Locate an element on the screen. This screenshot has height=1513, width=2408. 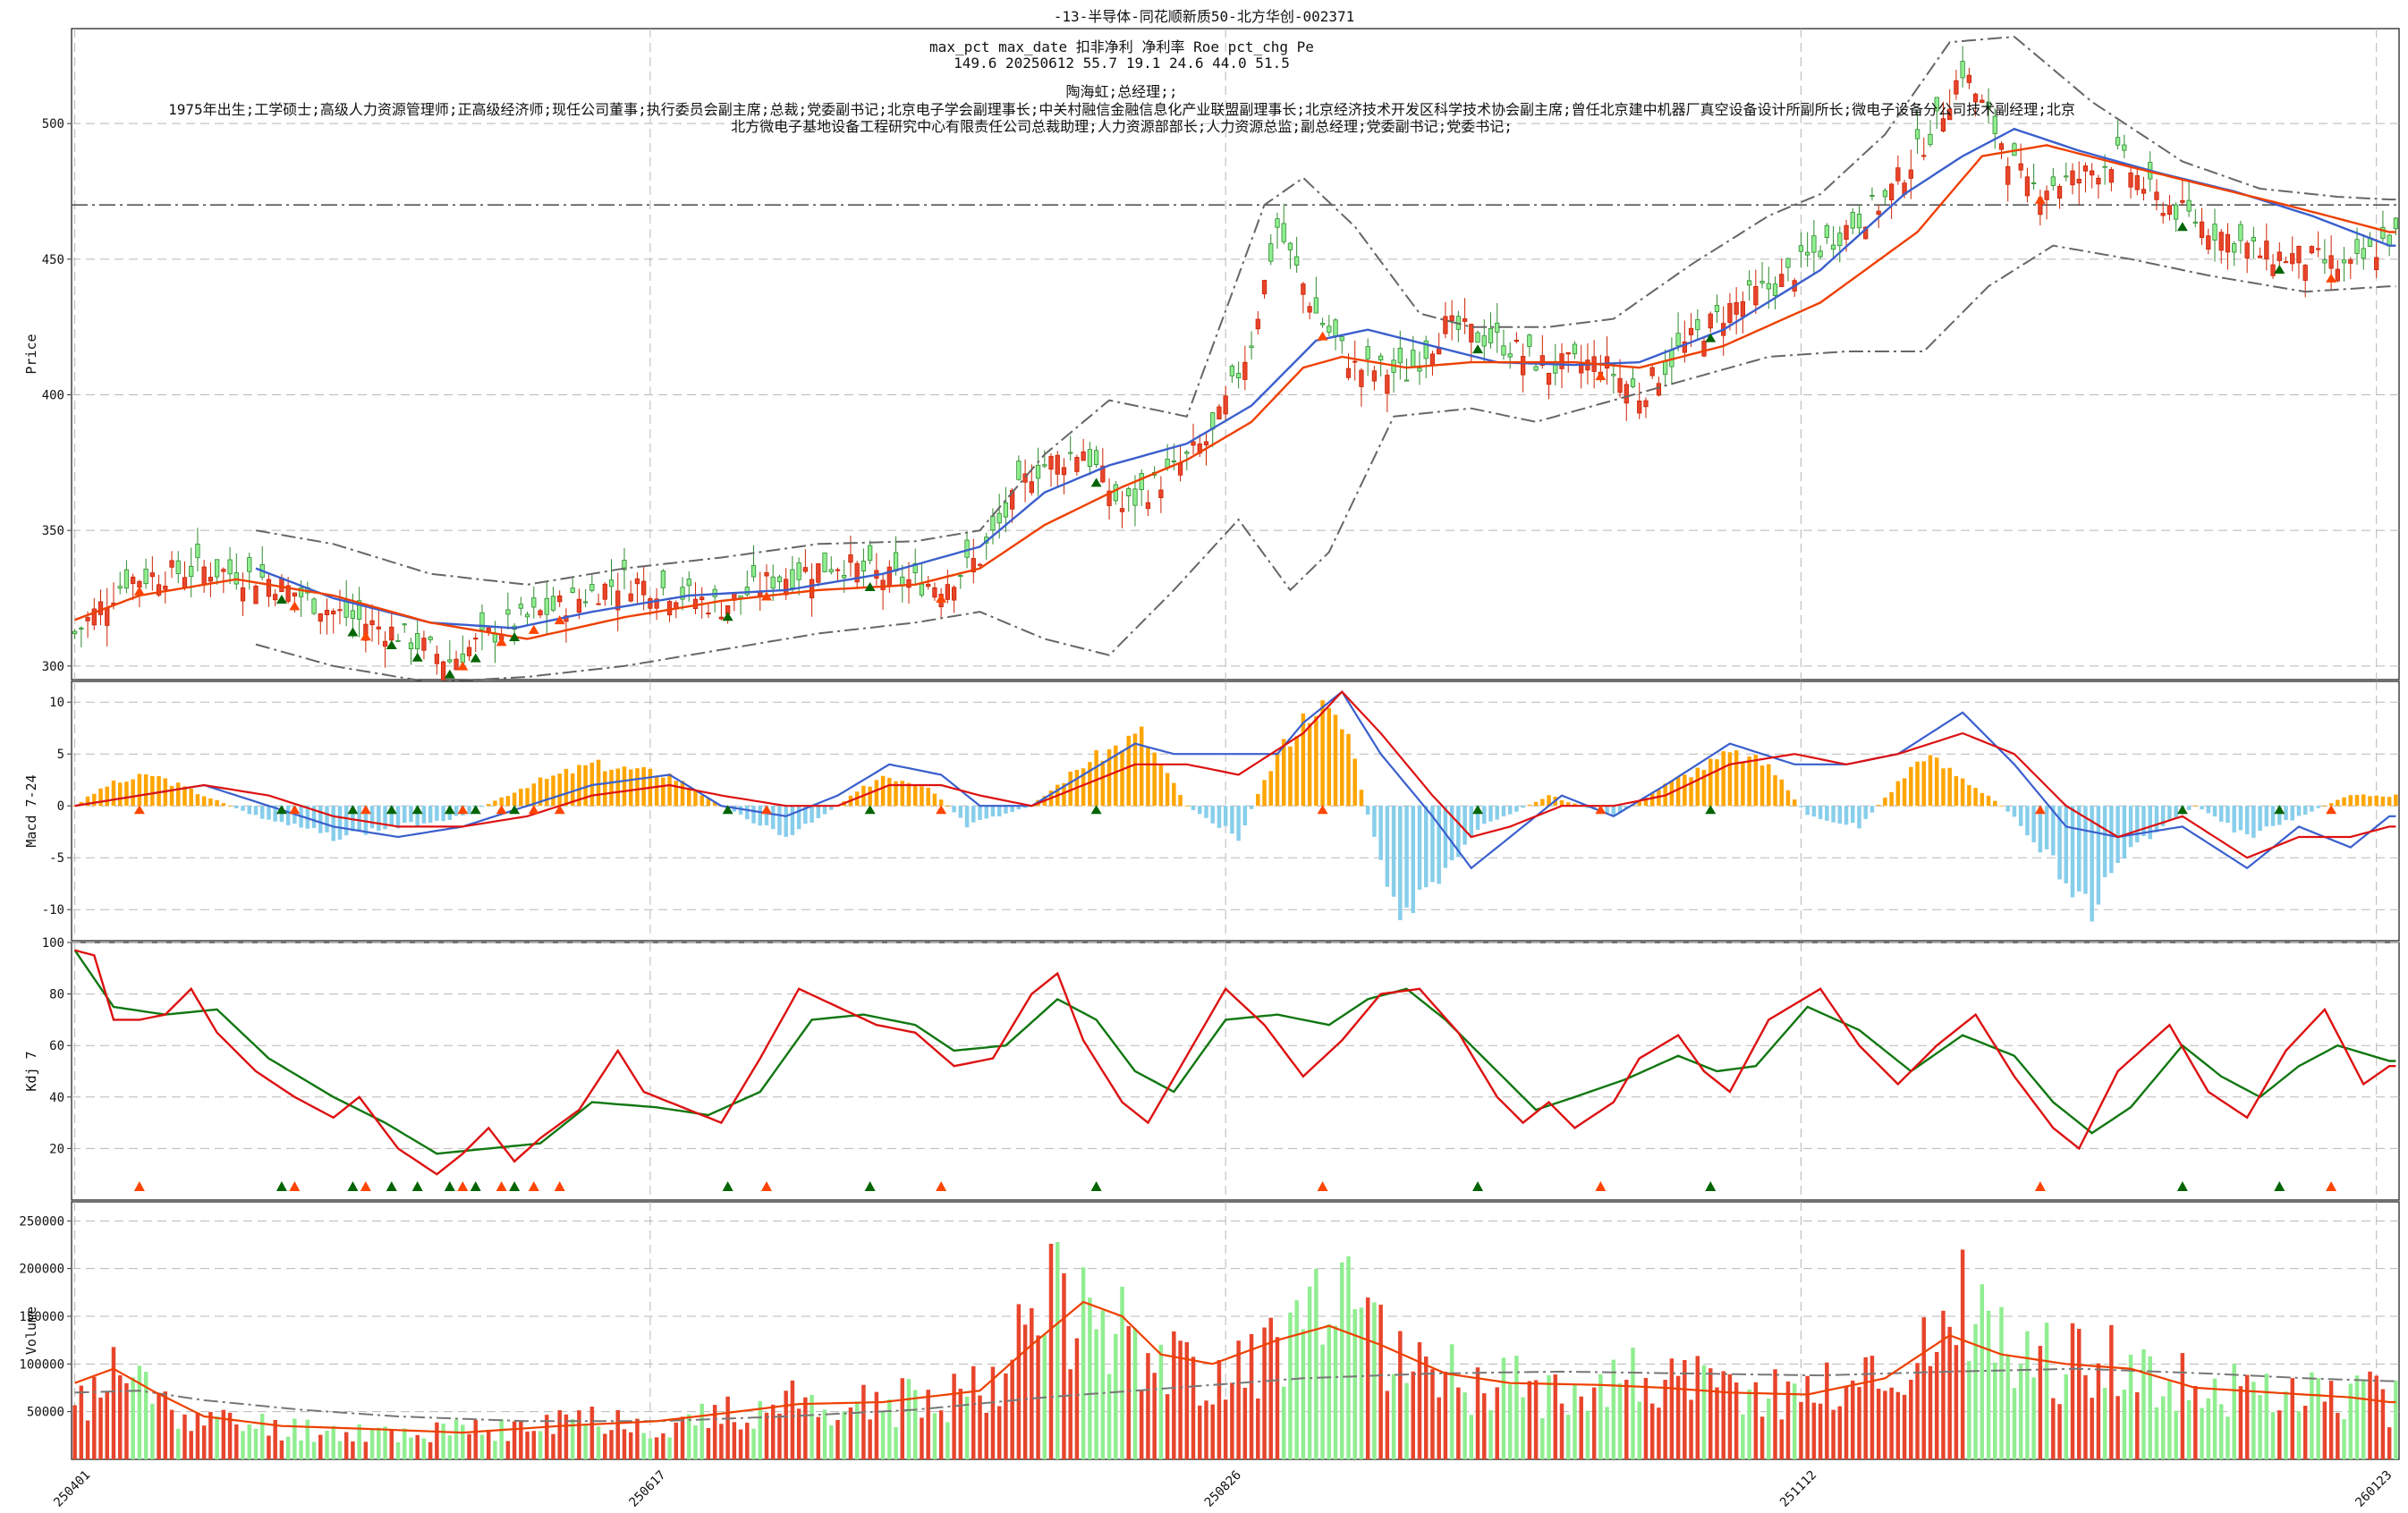
kdj-sell-marker is located at coordinates (2040, 1186).